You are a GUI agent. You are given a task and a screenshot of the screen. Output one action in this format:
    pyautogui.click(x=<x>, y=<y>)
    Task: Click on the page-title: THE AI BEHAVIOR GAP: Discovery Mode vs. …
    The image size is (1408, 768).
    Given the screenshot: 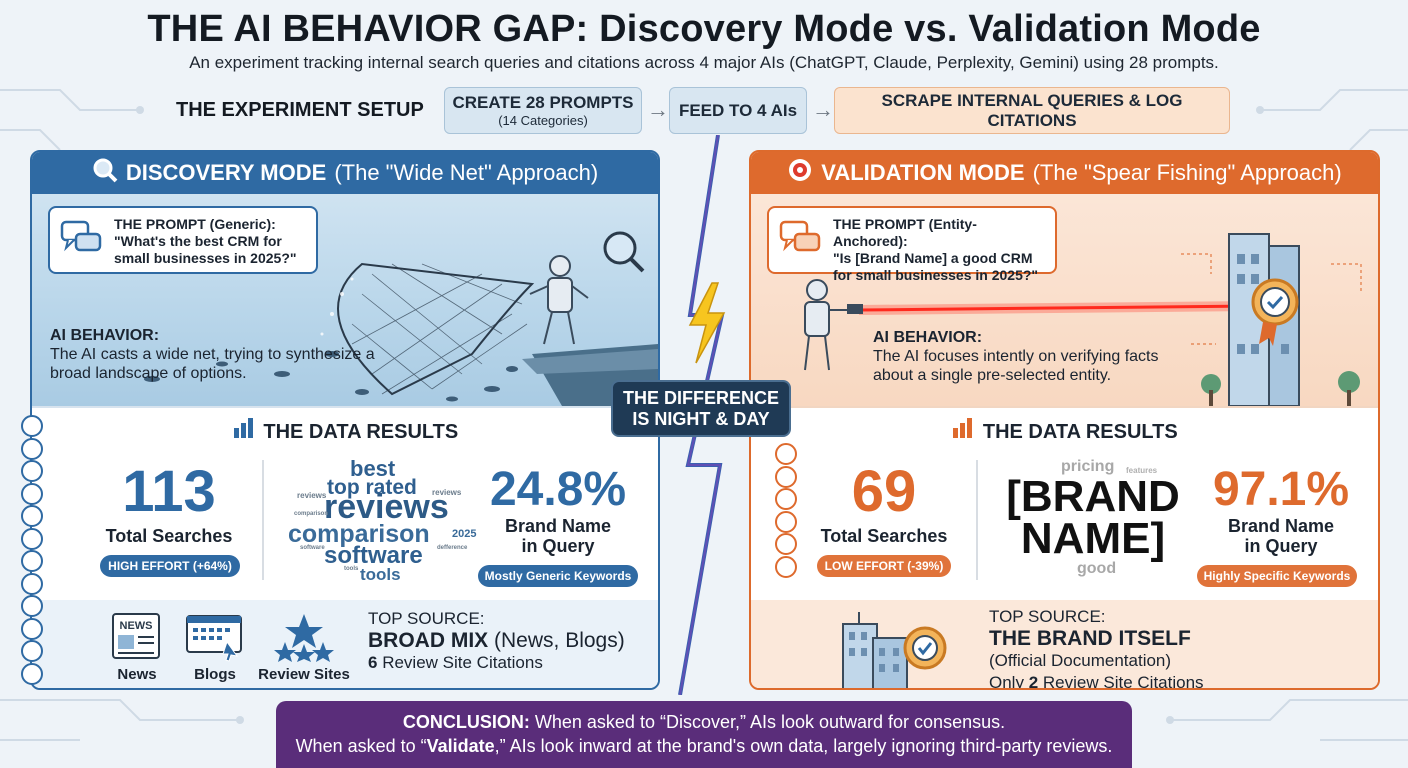 What is the action you would take?
    pyautogui.click(x=704, y=29)
    